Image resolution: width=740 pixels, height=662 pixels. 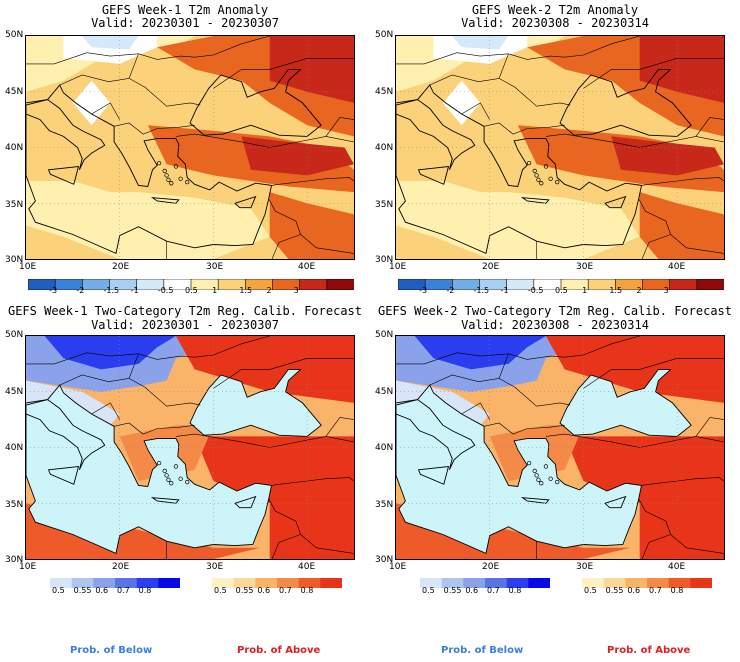 What do you see at coordinates (73, 242) in the screenshot?
I see `anomaly-moderate-warm` at bounding box center [73, 242].